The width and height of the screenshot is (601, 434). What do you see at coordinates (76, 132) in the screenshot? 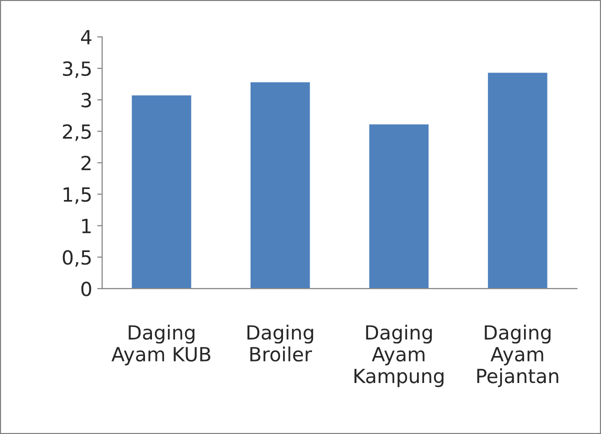
I see `y-tick-label: 2,5` at bounding box center [76, 132].